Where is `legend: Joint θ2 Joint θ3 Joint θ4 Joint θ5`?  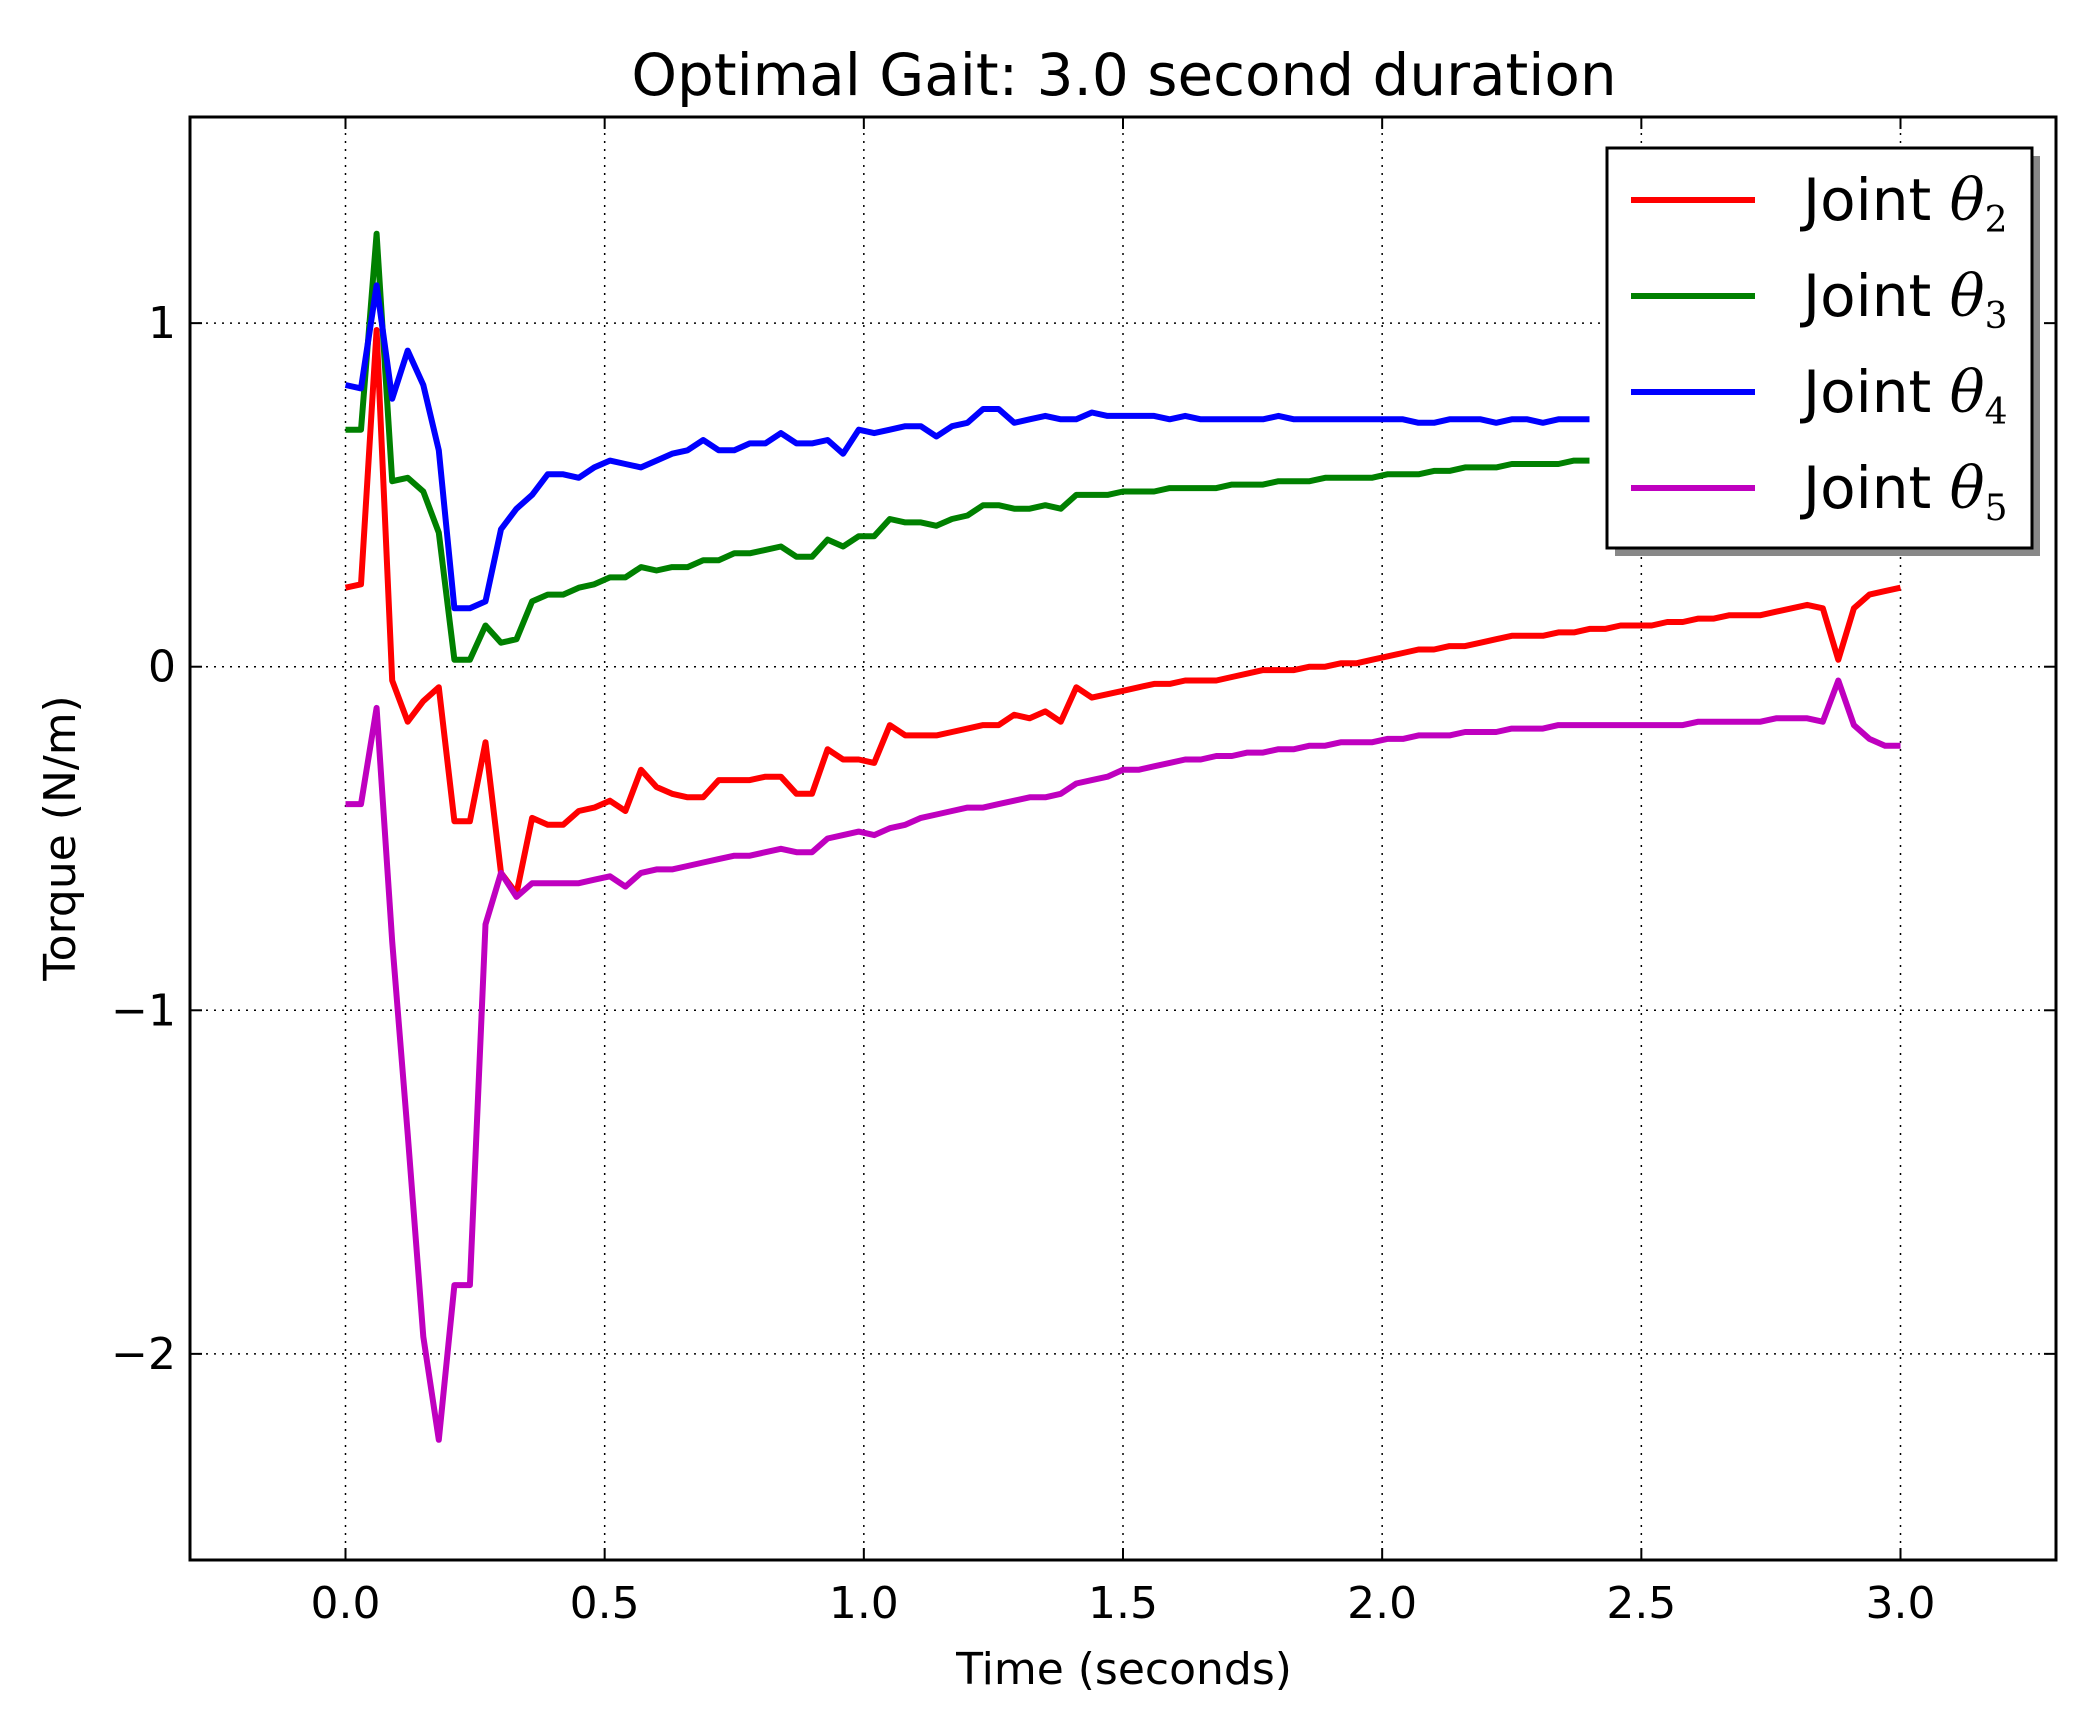
legend: Joint θ2 Joint θ3 Joint θ4 Joint θ5 is located at coordinates (1822, 351).